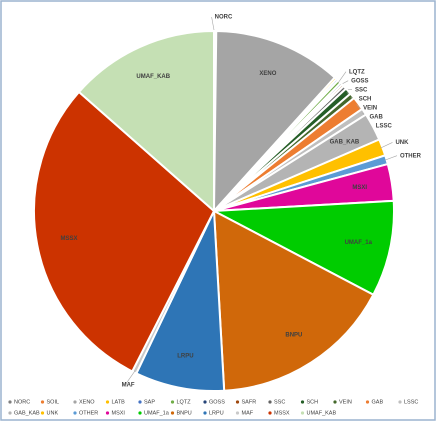 The width and height of the screenshot is (436, 421). I want to click on legend-label: UMAF_1a, so click(157, 413).